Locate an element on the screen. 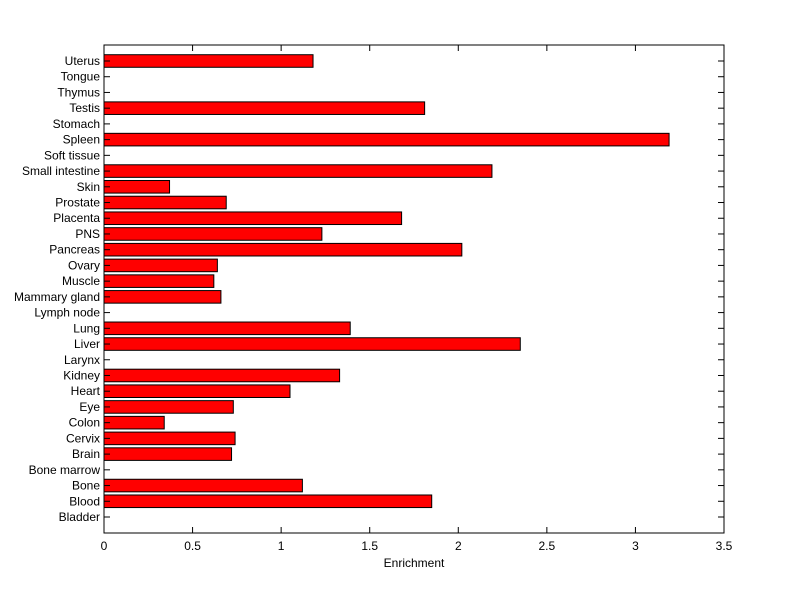 Image resolution: width=800 pixels, height=599 pixels. y-tick-label-ovary: Ovary is located at coordinates (84, 265).